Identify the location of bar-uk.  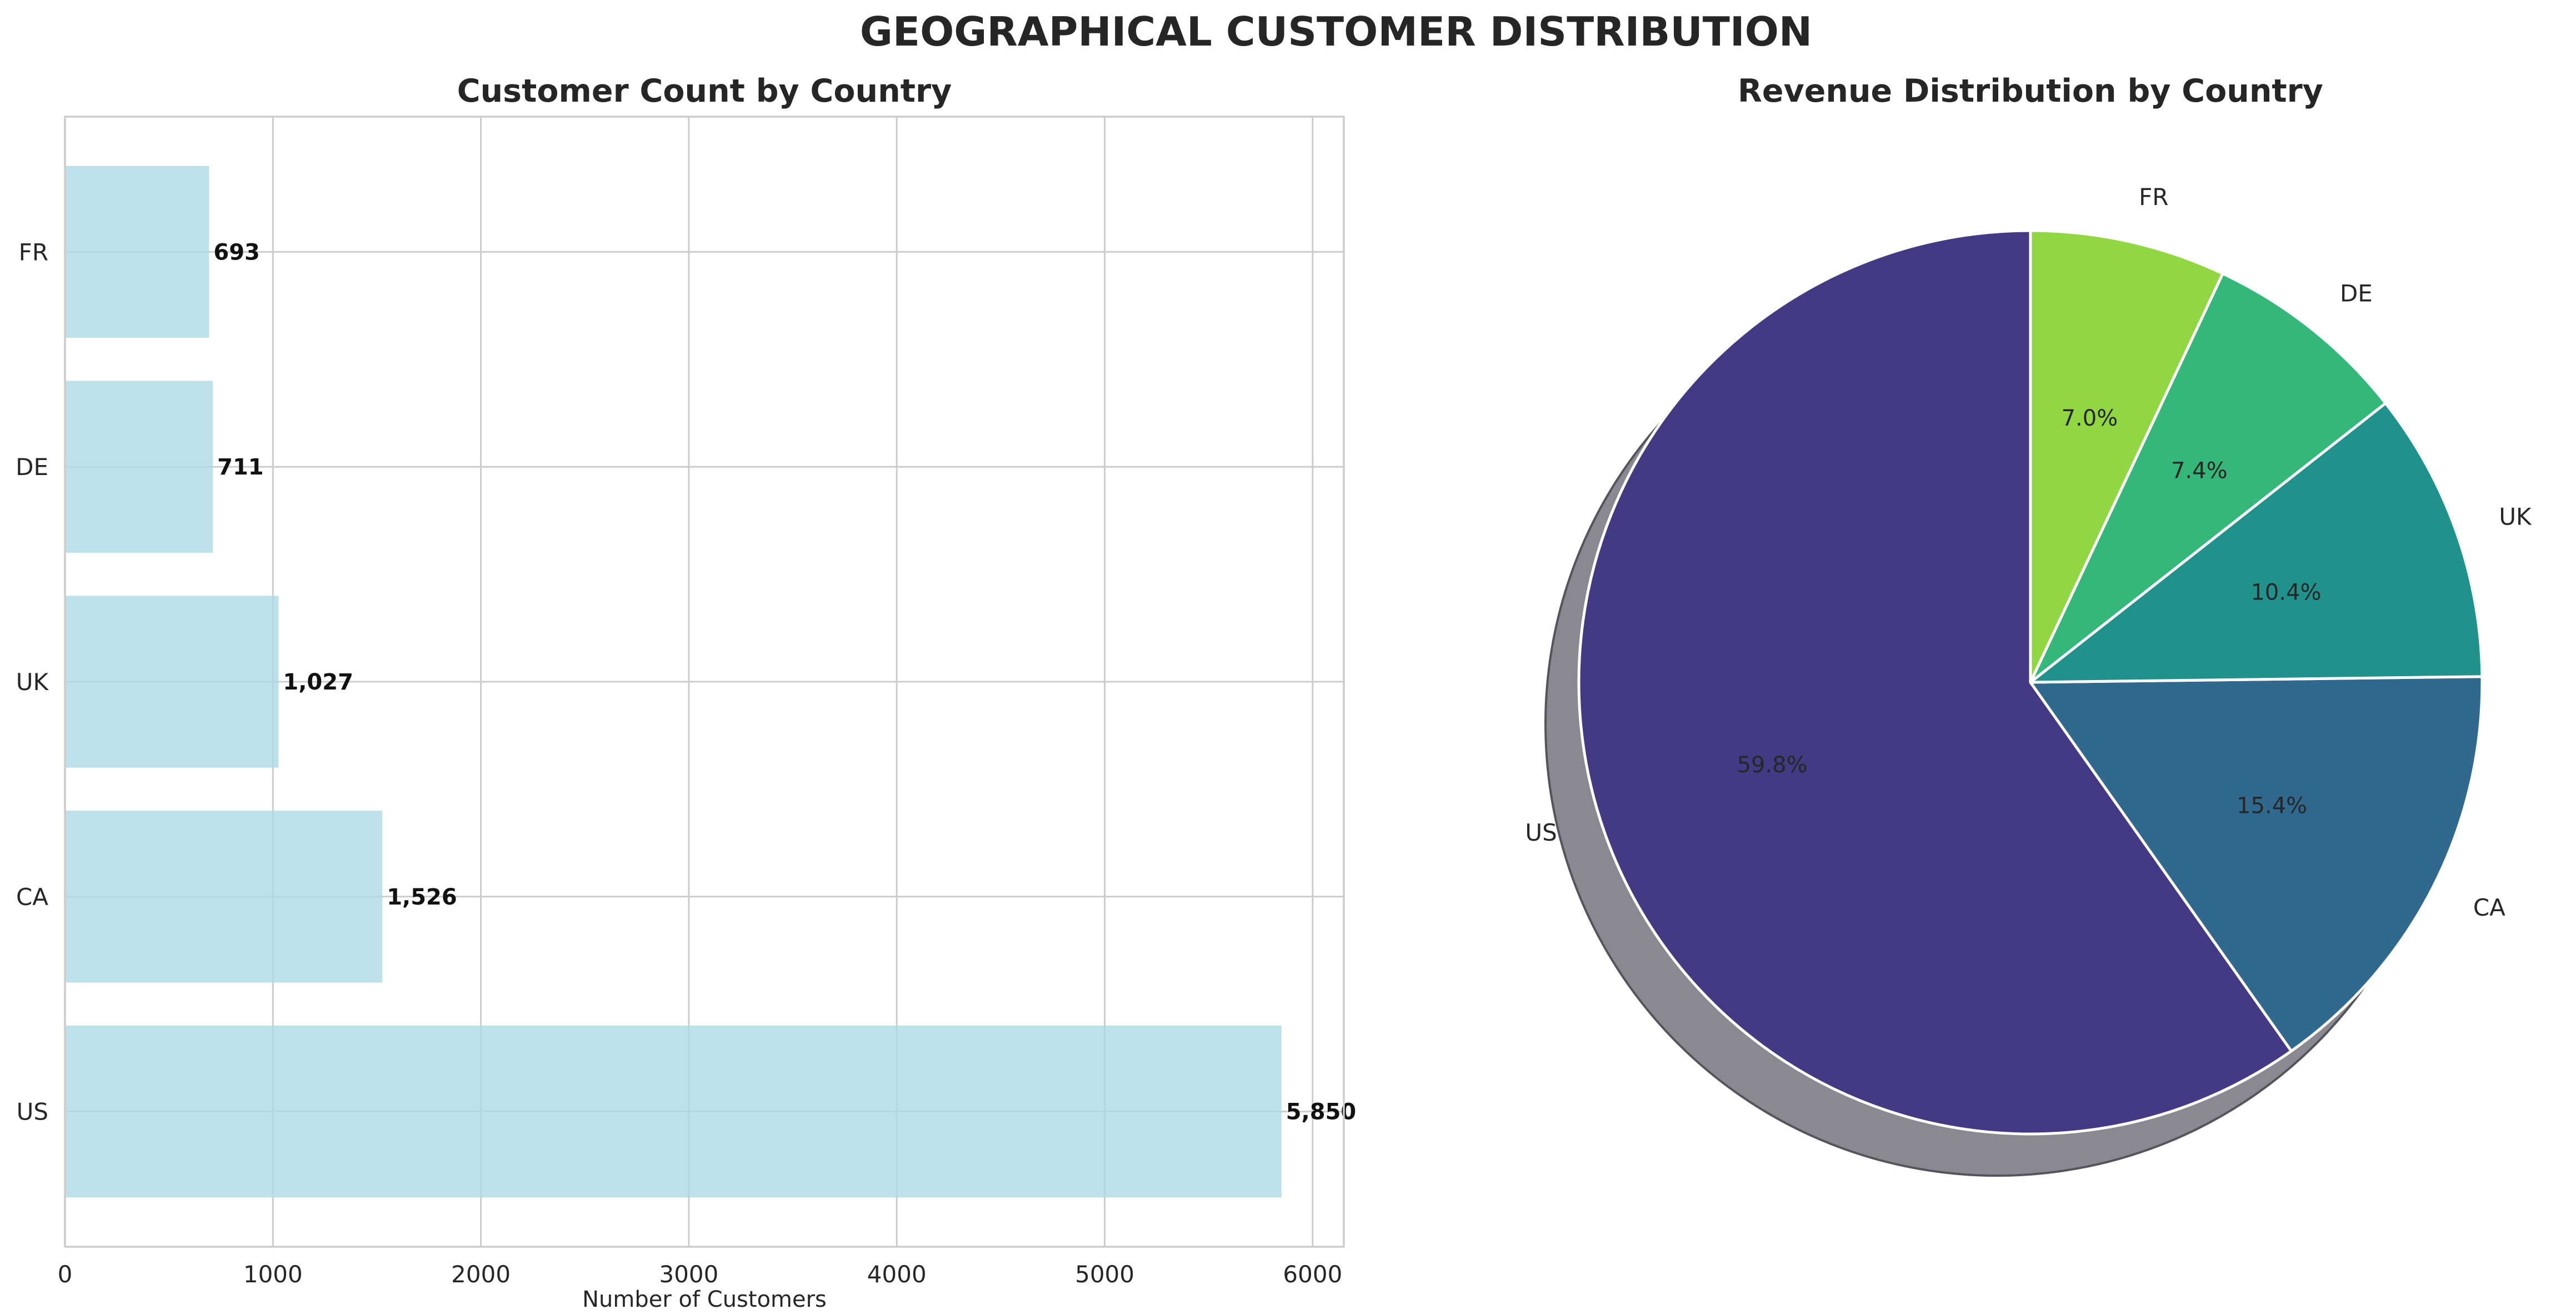
(172, 682).